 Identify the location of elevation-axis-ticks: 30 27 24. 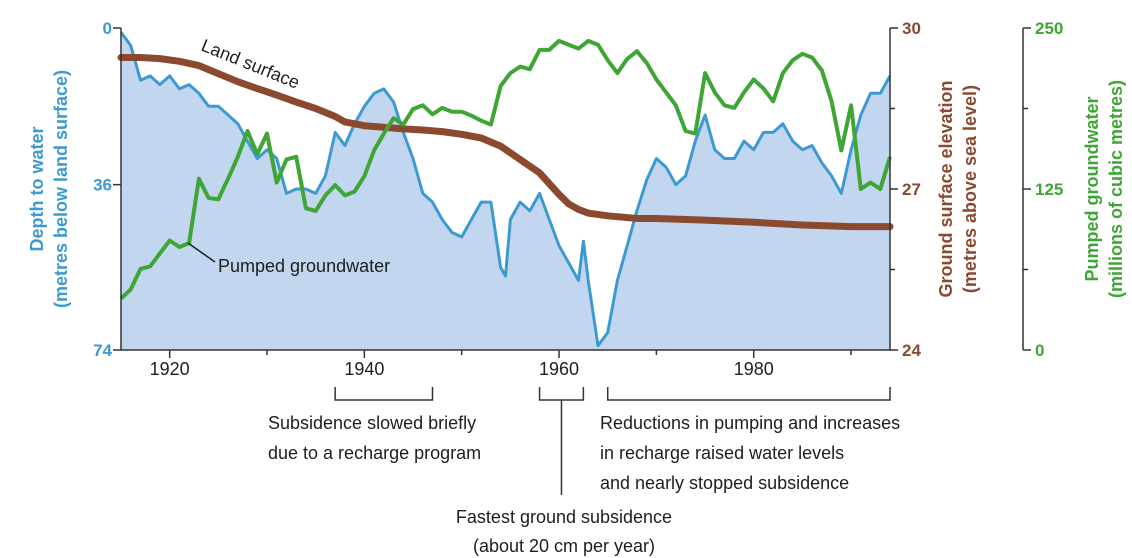
(905, 189).